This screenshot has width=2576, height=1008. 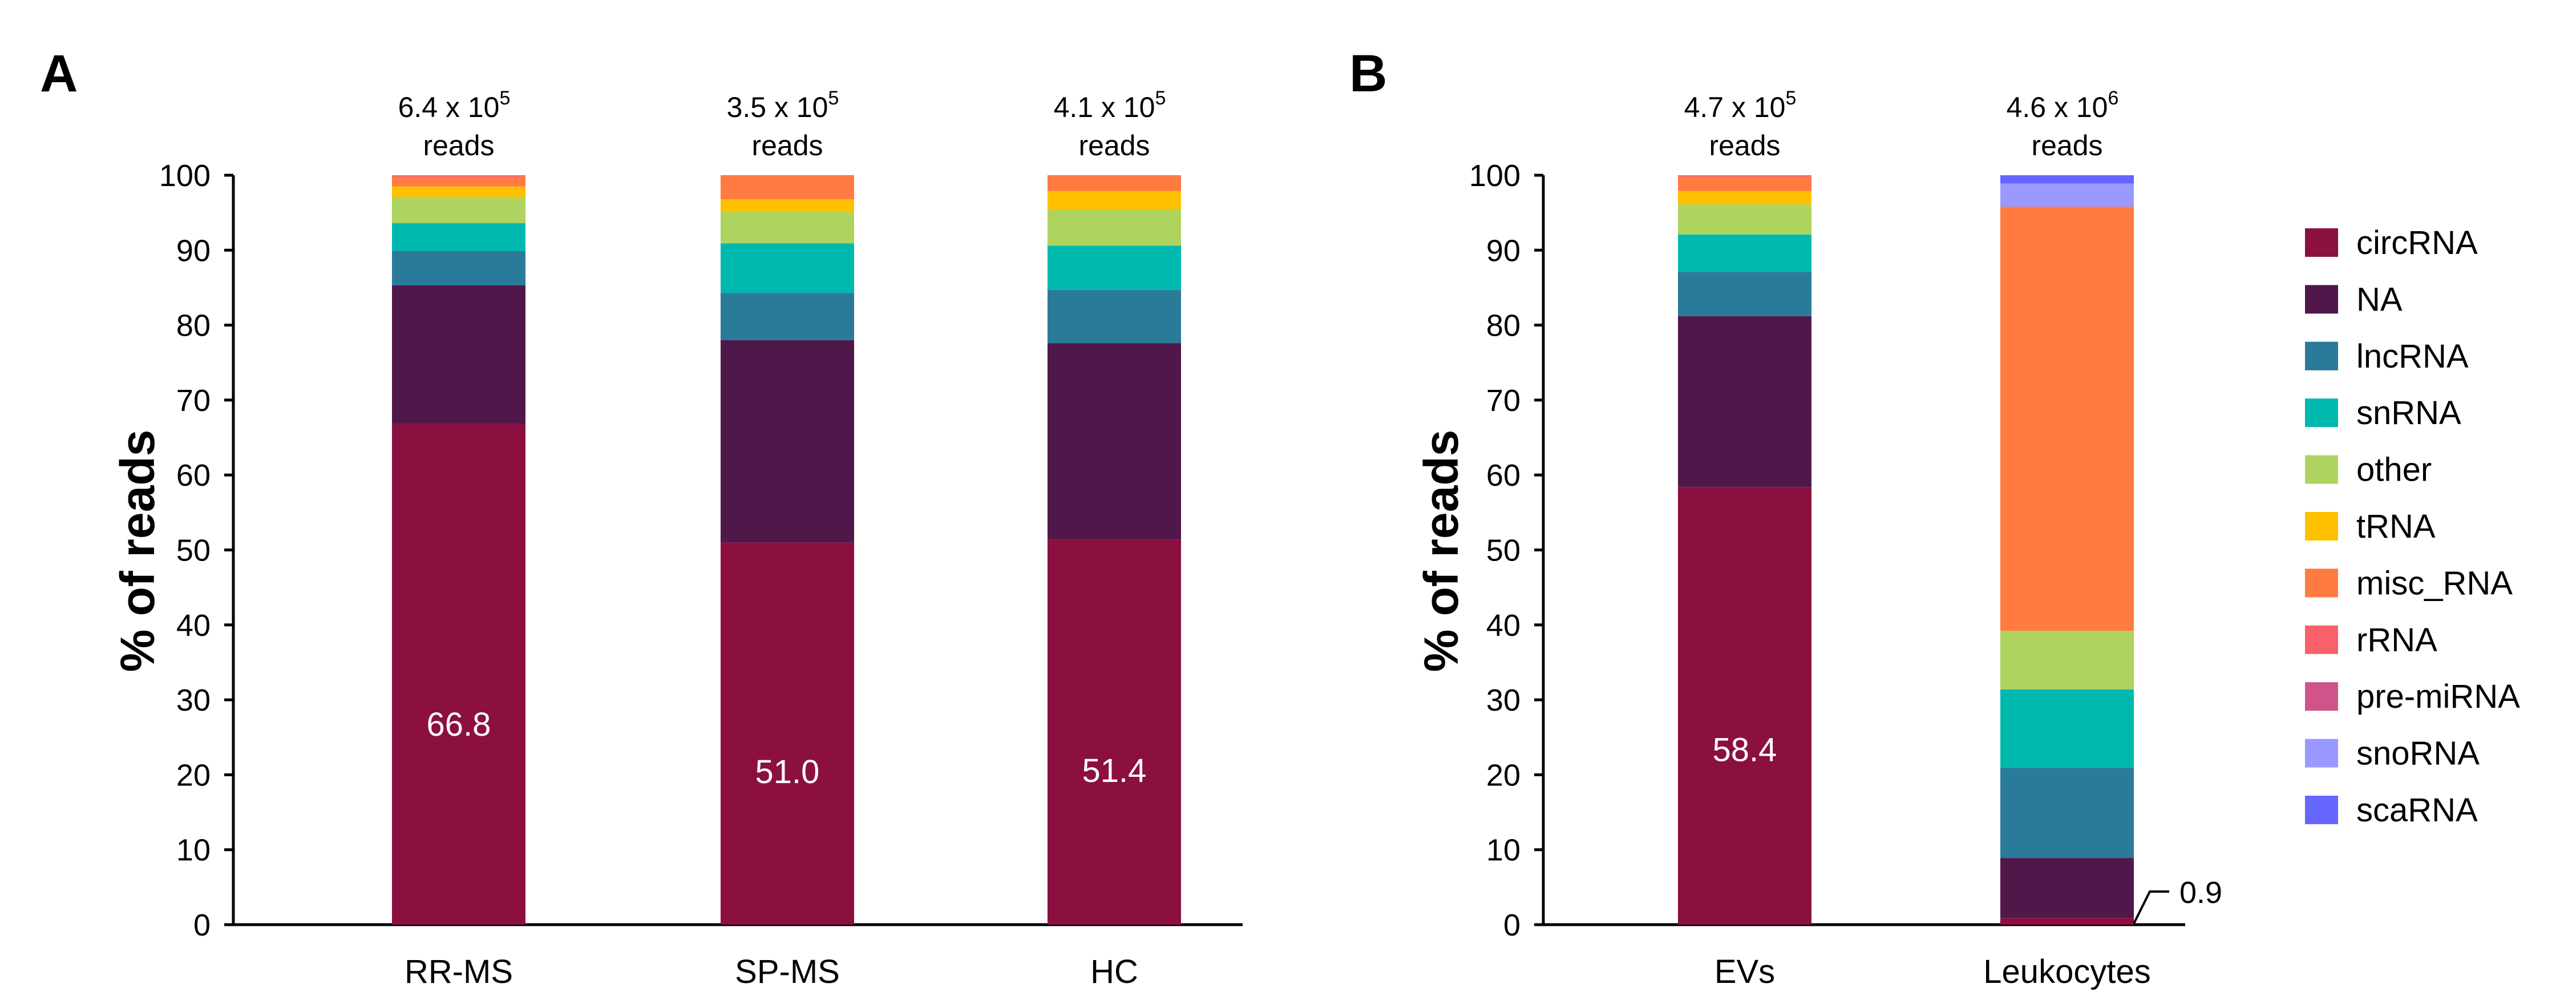 What do you see at coordinates (2417, 242) in the screenshot?
I see `legend-label: circRNA` at bounding box center [2417, 242].